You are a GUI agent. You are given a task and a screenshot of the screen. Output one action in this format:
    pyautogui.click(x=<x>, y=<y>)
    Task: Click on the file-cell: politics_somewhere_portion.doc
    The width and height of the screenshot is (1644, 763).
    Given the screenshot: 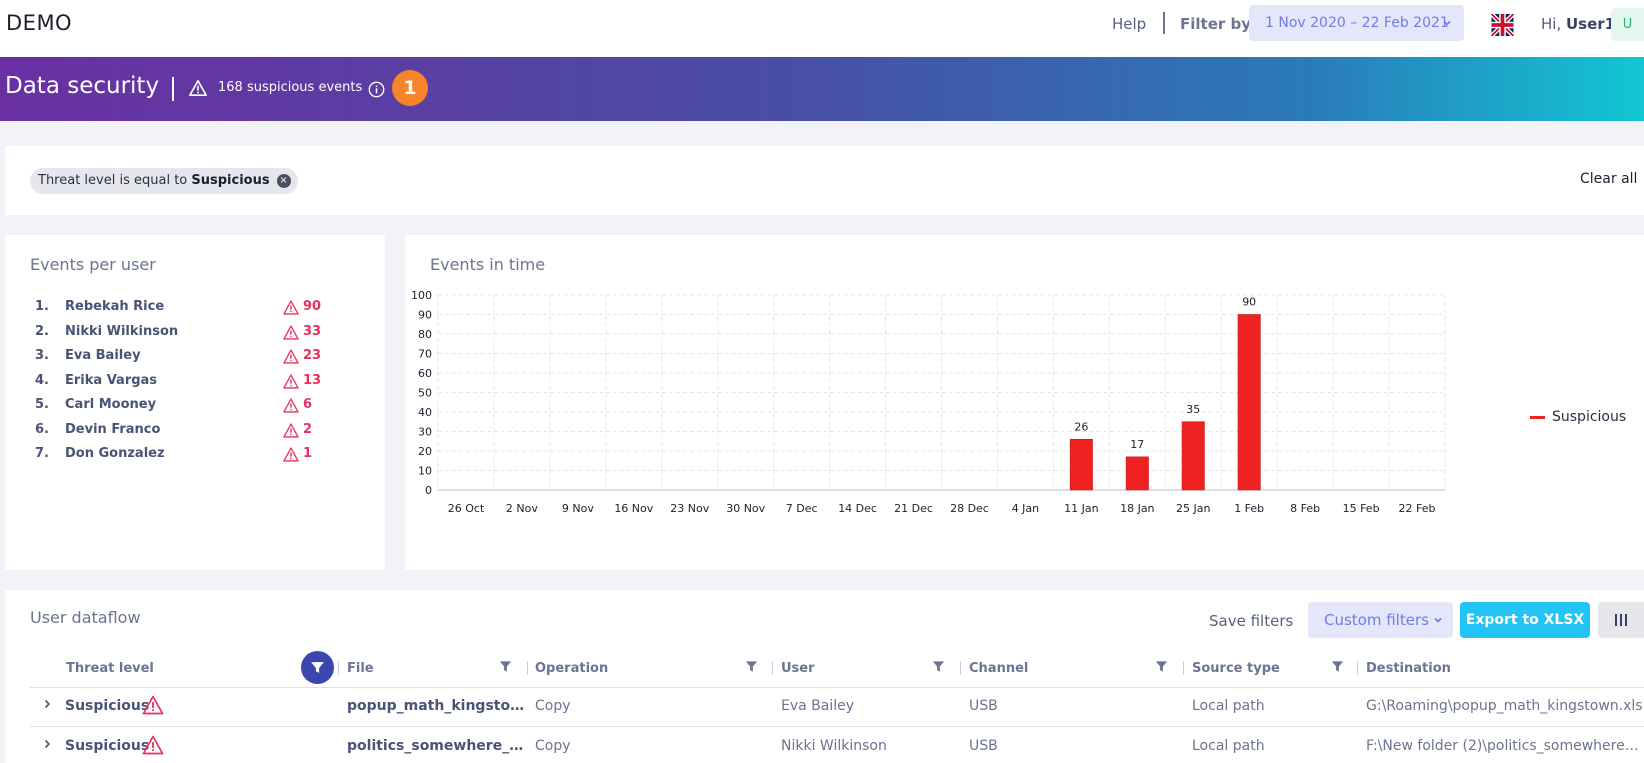 What is the action you would take?
    pyautogui.click(x=437, y=746)
    